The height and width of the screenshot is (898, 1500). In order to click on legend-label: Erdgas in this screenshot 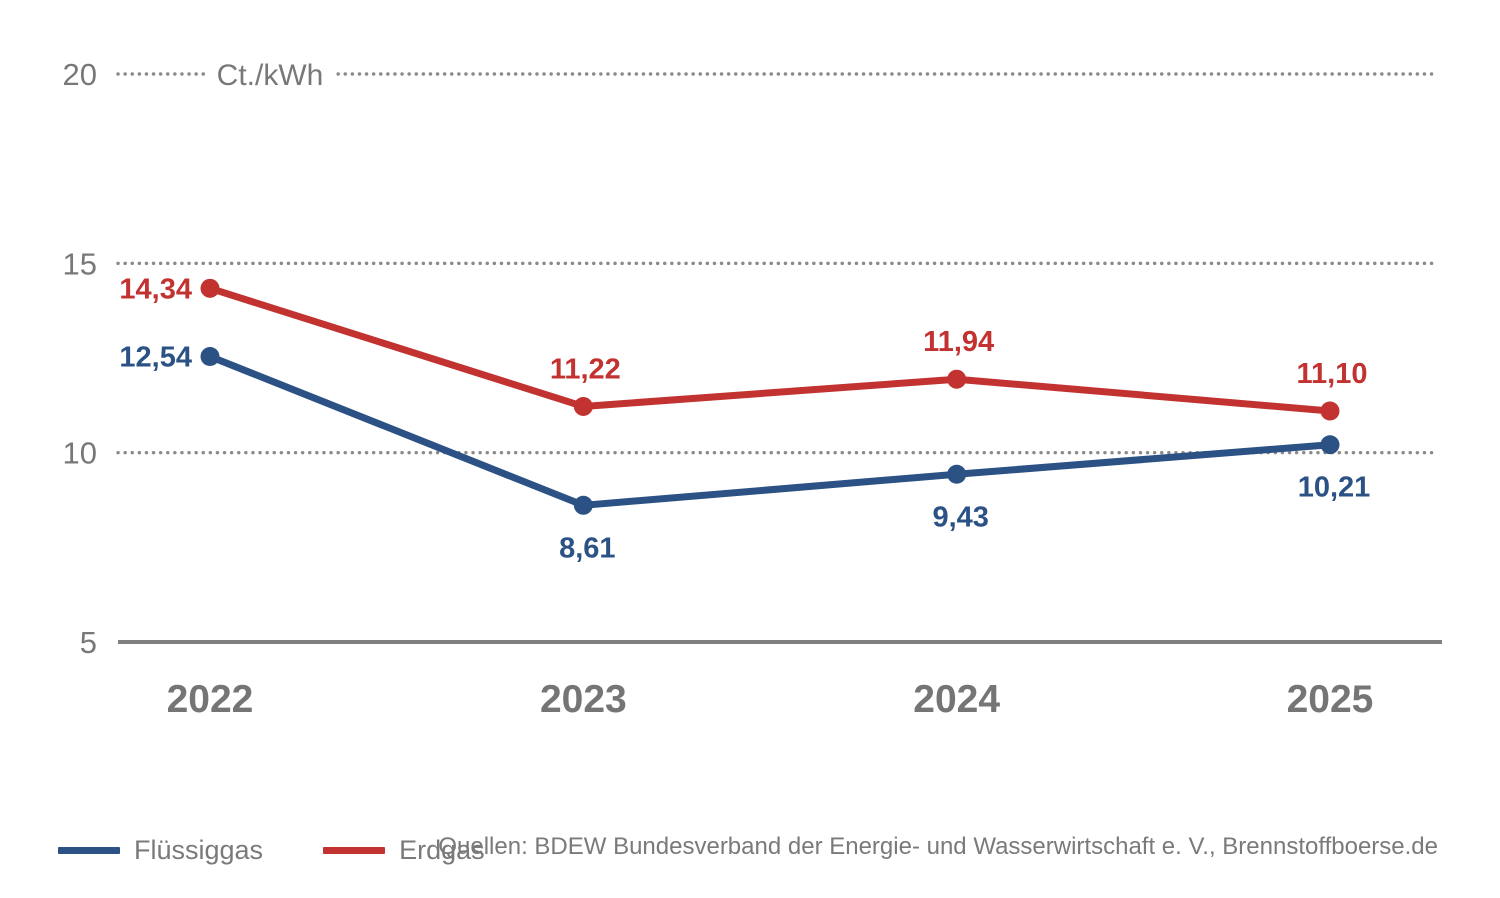, I will do `click(442, 850)`.